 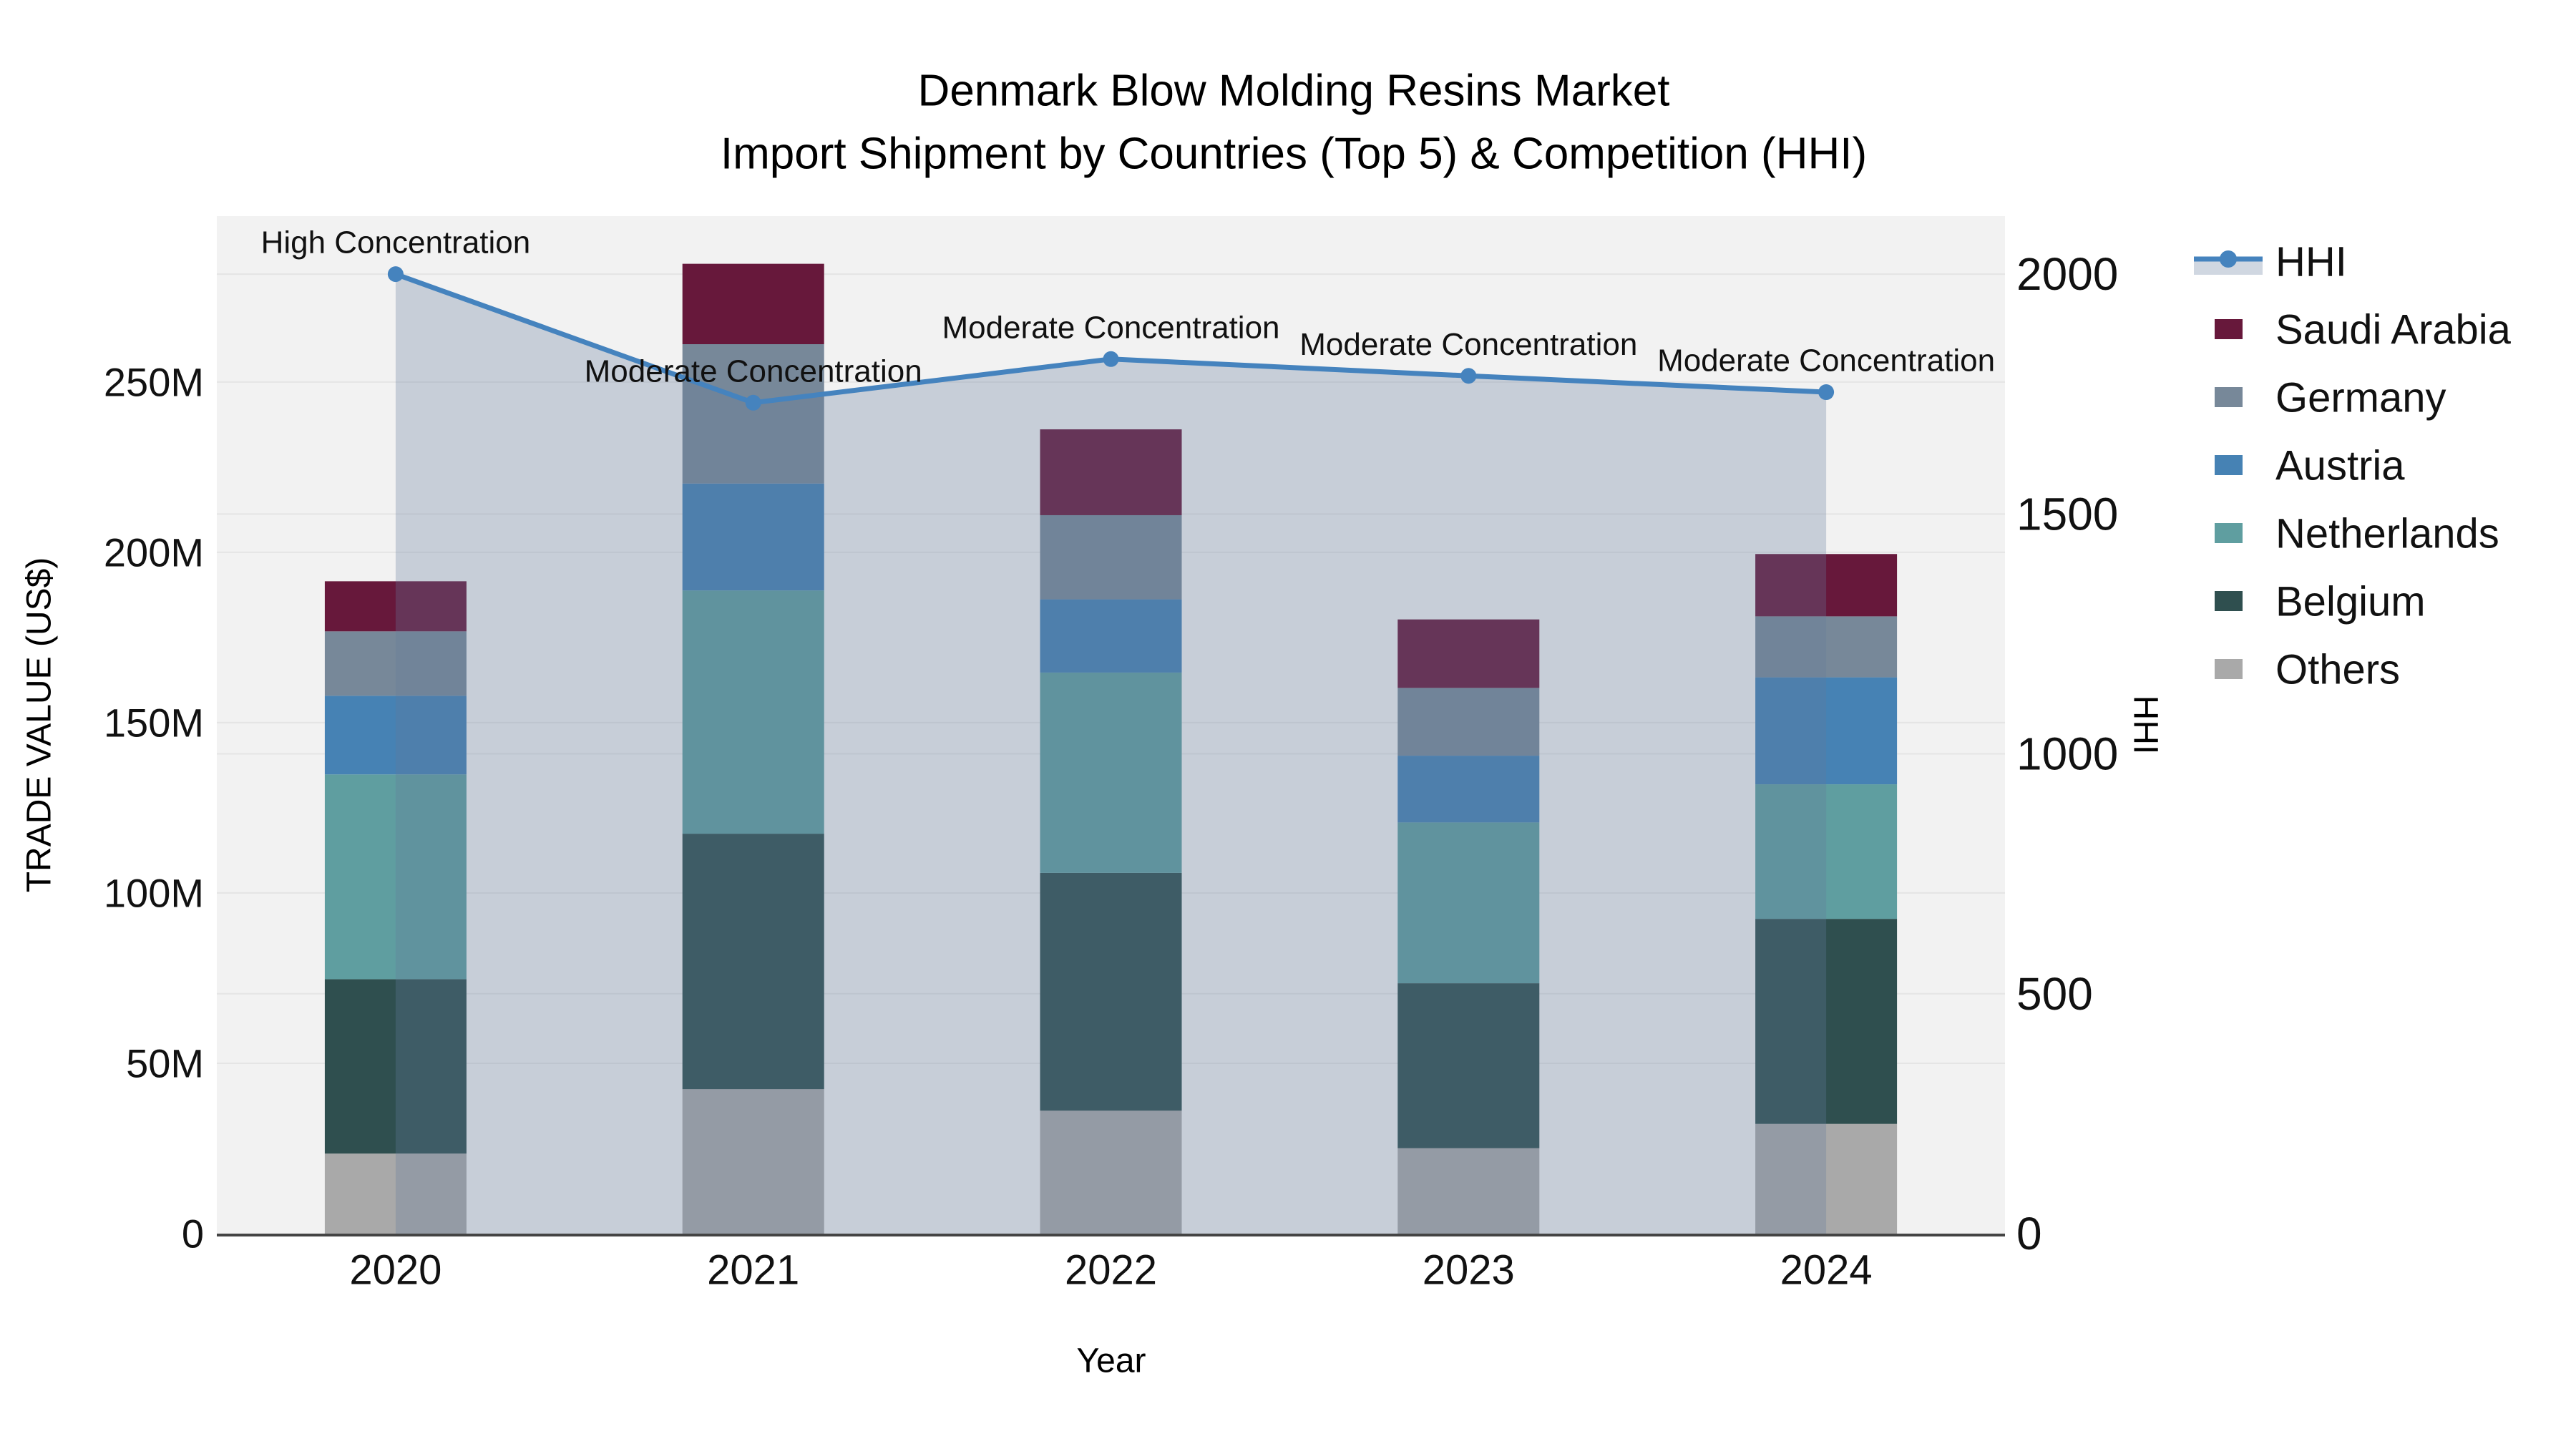 I want to click on bar-segment-2021-austria, so click(x=753, y=537).